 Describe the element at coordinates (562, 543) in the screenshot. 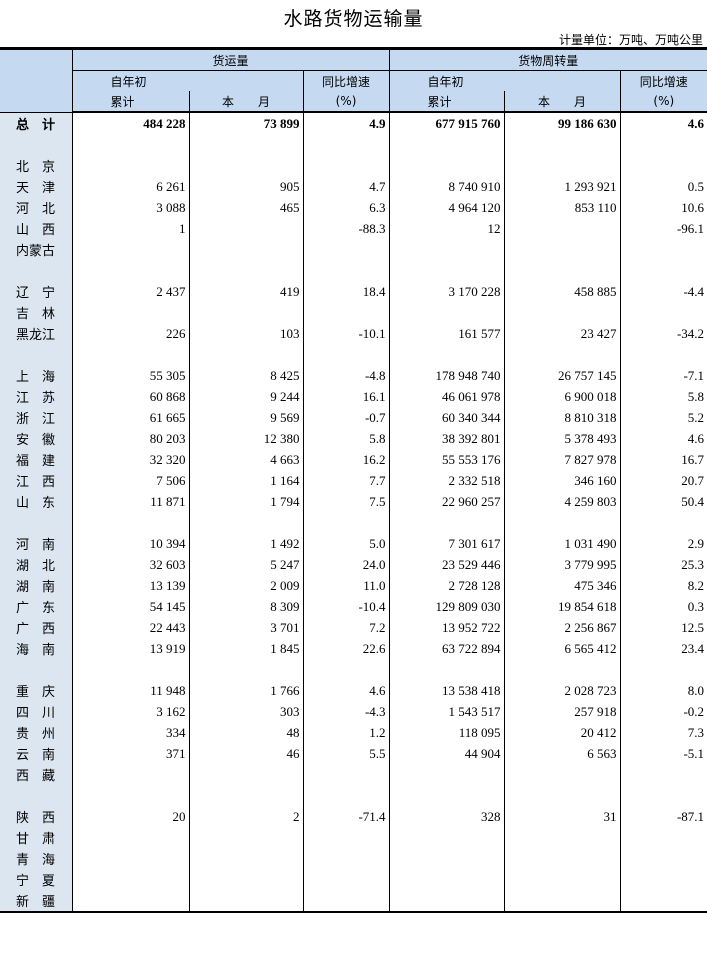

I see `turnover-month-cell: 1 031 490` at that location.